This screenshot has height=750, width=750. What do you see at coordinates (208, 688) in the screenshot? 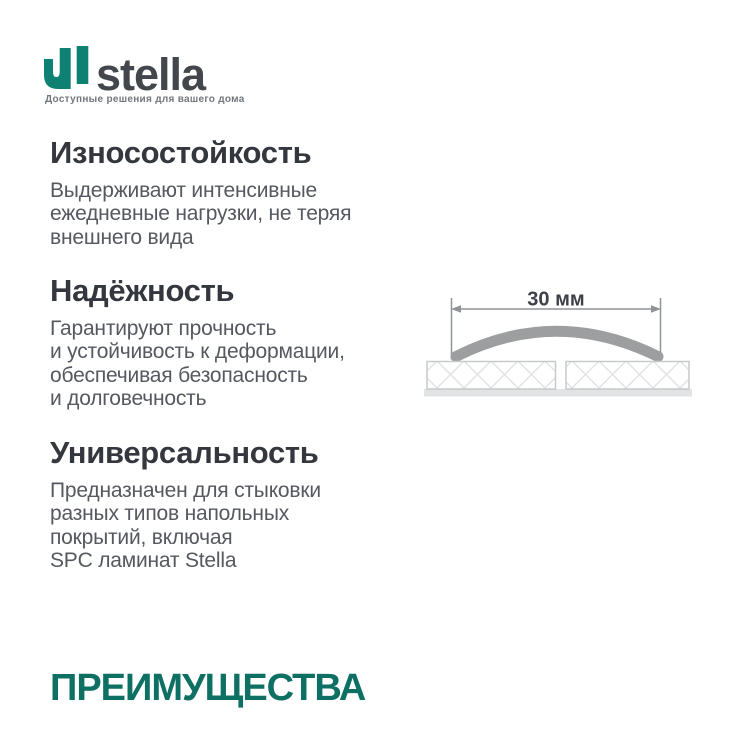
I see `page-title-advantages: ПРЕИМУЩЕСТВА` at bounding box center [208, 688].